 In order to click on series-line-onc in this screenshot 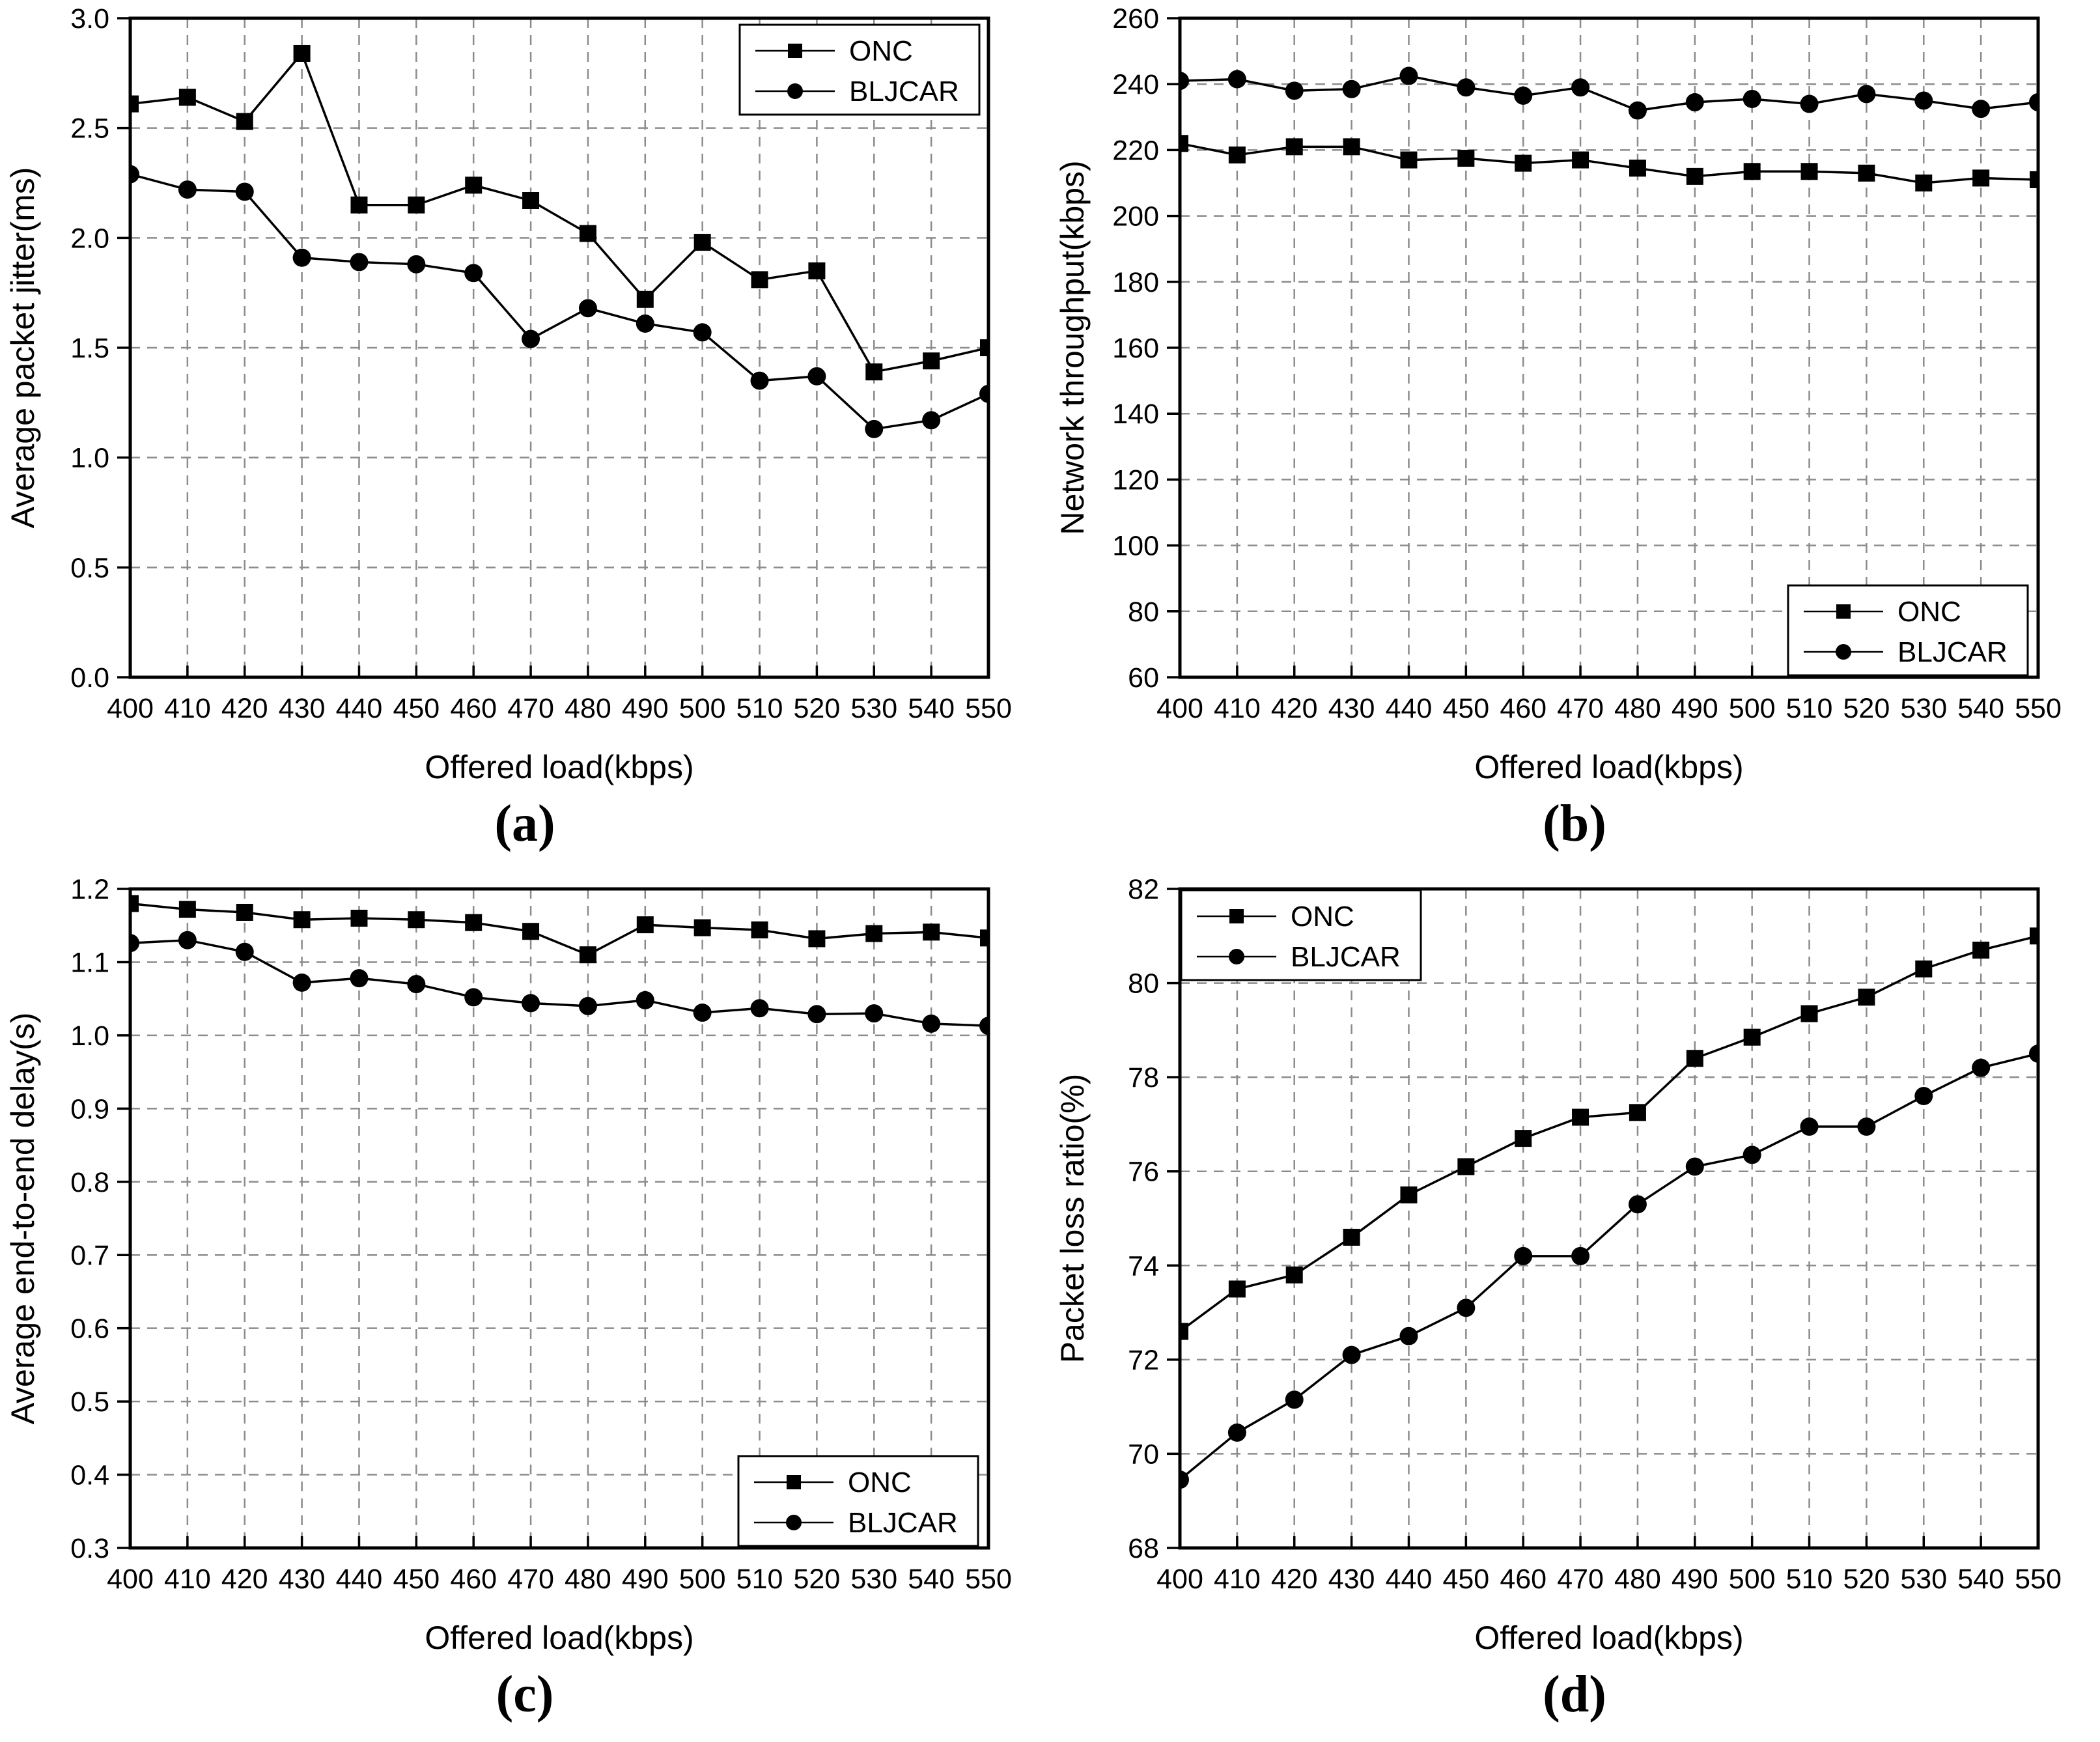, I will do `click(1609, 163)`.